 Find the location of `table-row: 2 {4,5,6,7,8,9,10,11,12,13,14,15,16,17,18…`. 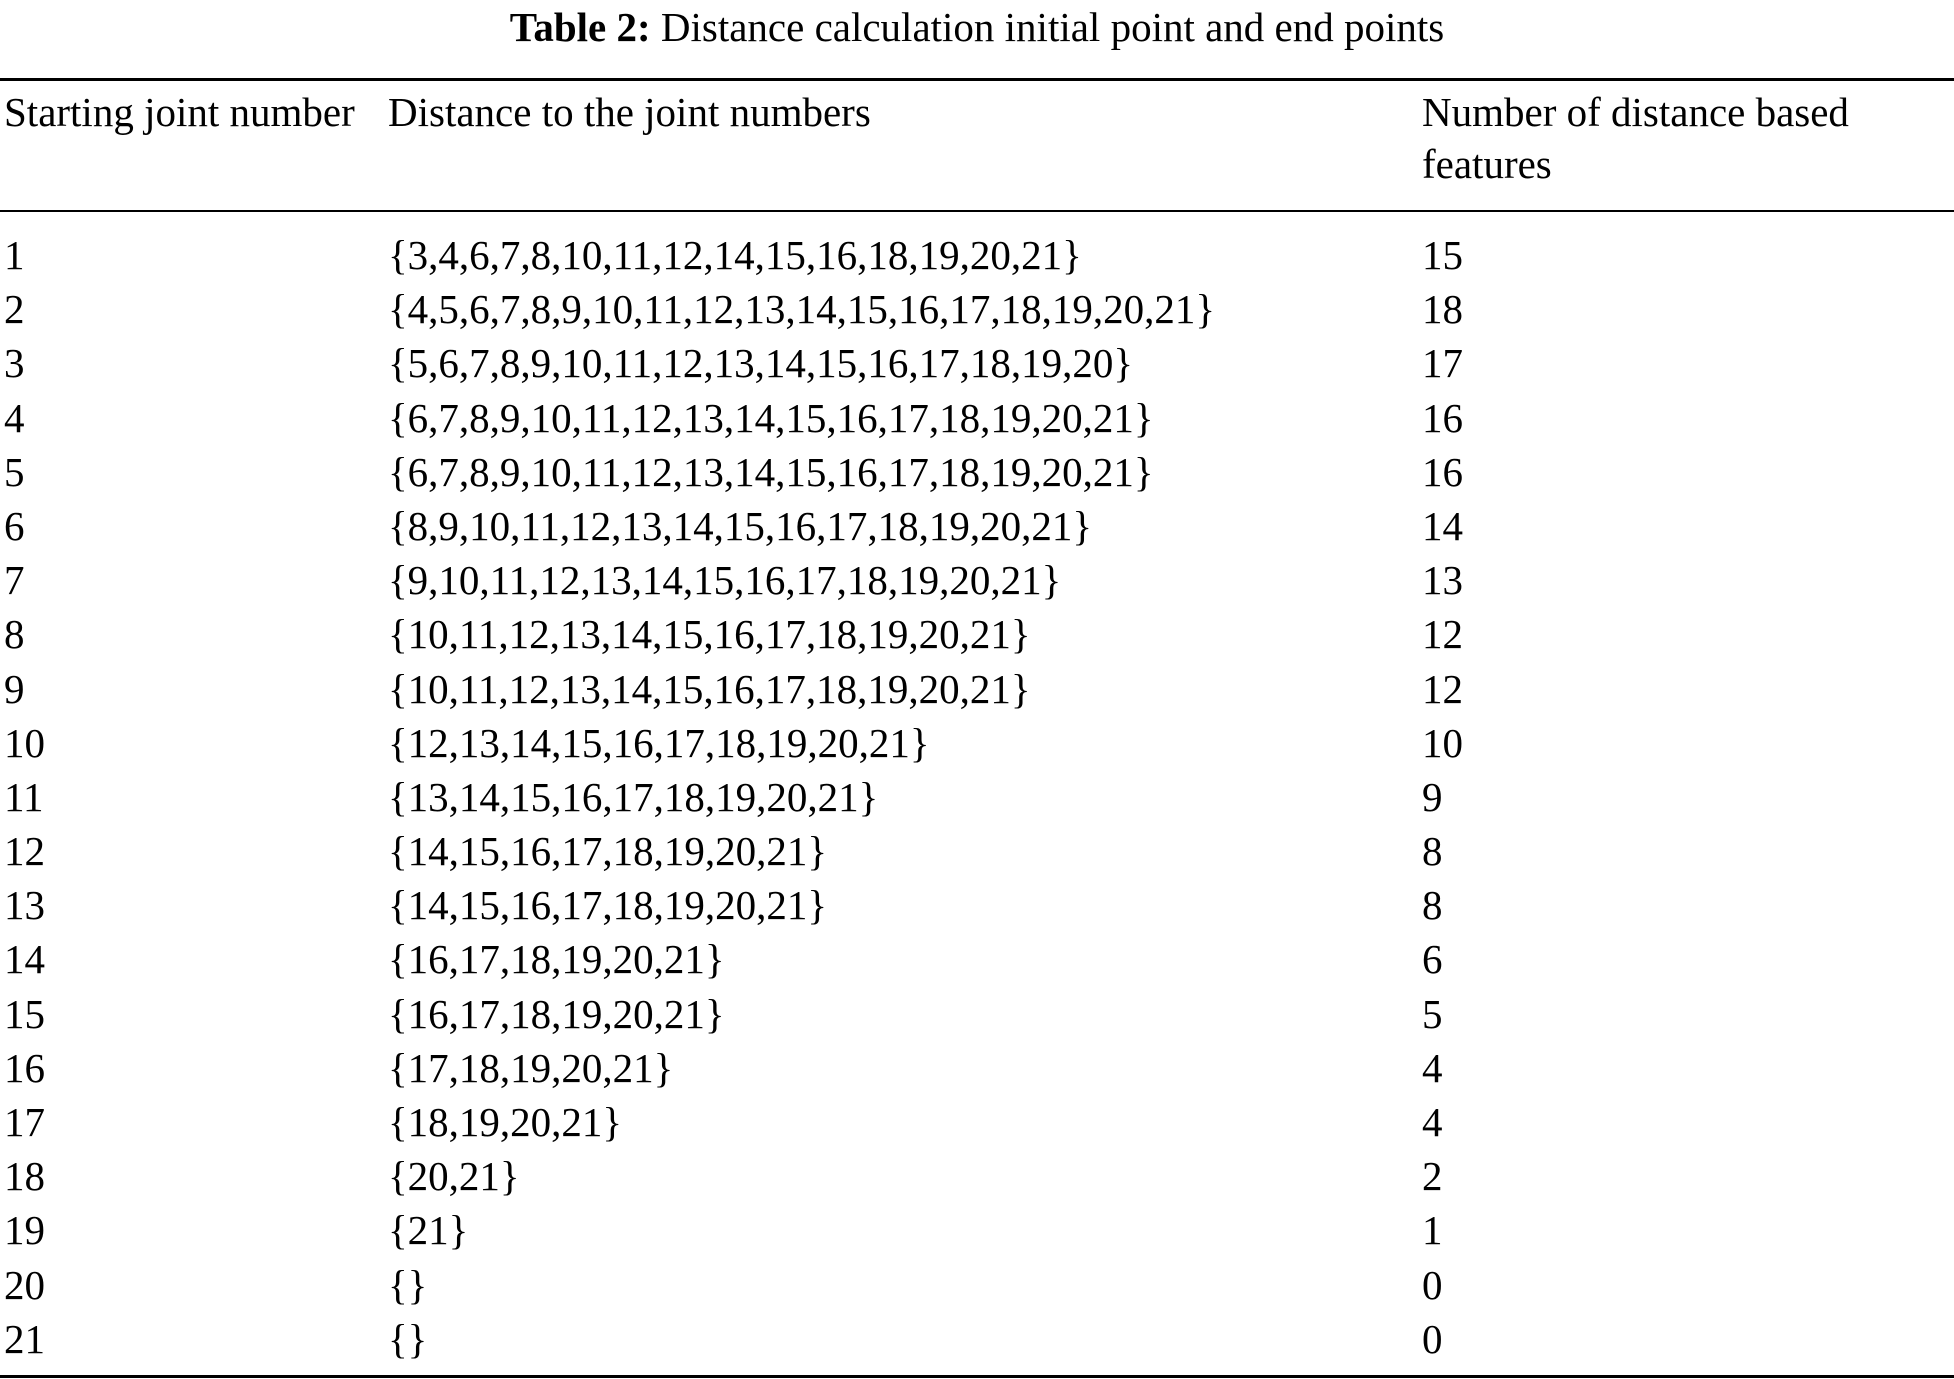

table-row: 2 {4,5,6,7,8,9,10,11,12,13,14,15,16,17,18… is located at coordinates (977, 309).